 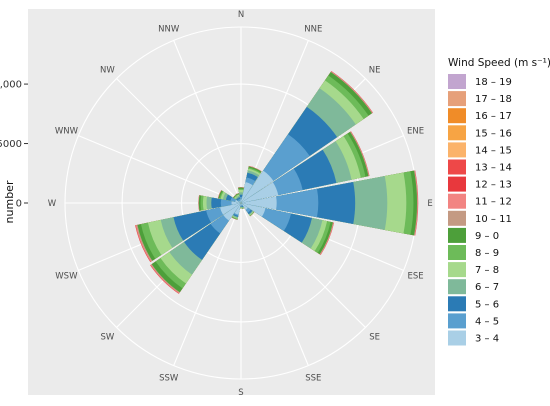 I want to click on legend-label: 12 – 13, so click(x=493, y=185).